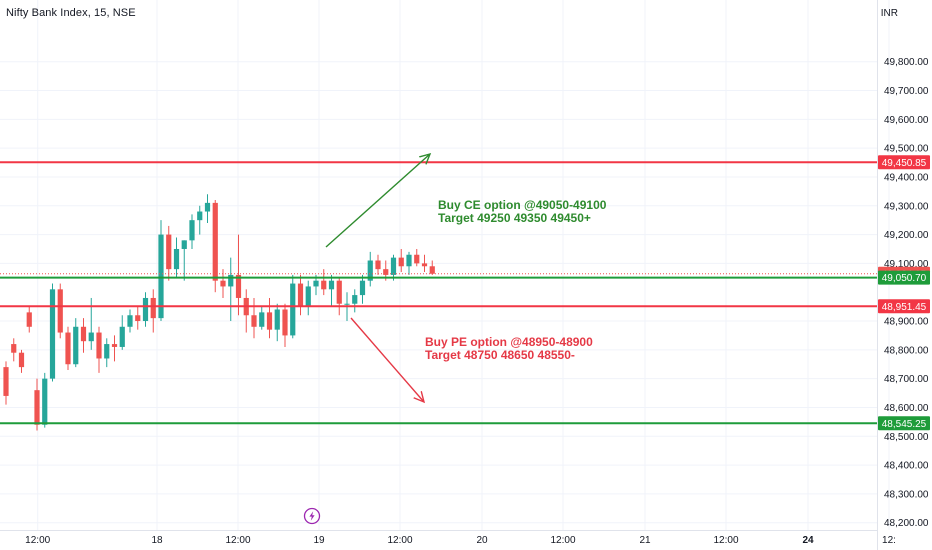  What do you see at coordinates (500, 355) in the screenshot?
I see `sell-annotation-line2: Target 48750 48650 48550-` at bounding box center [500, 355].